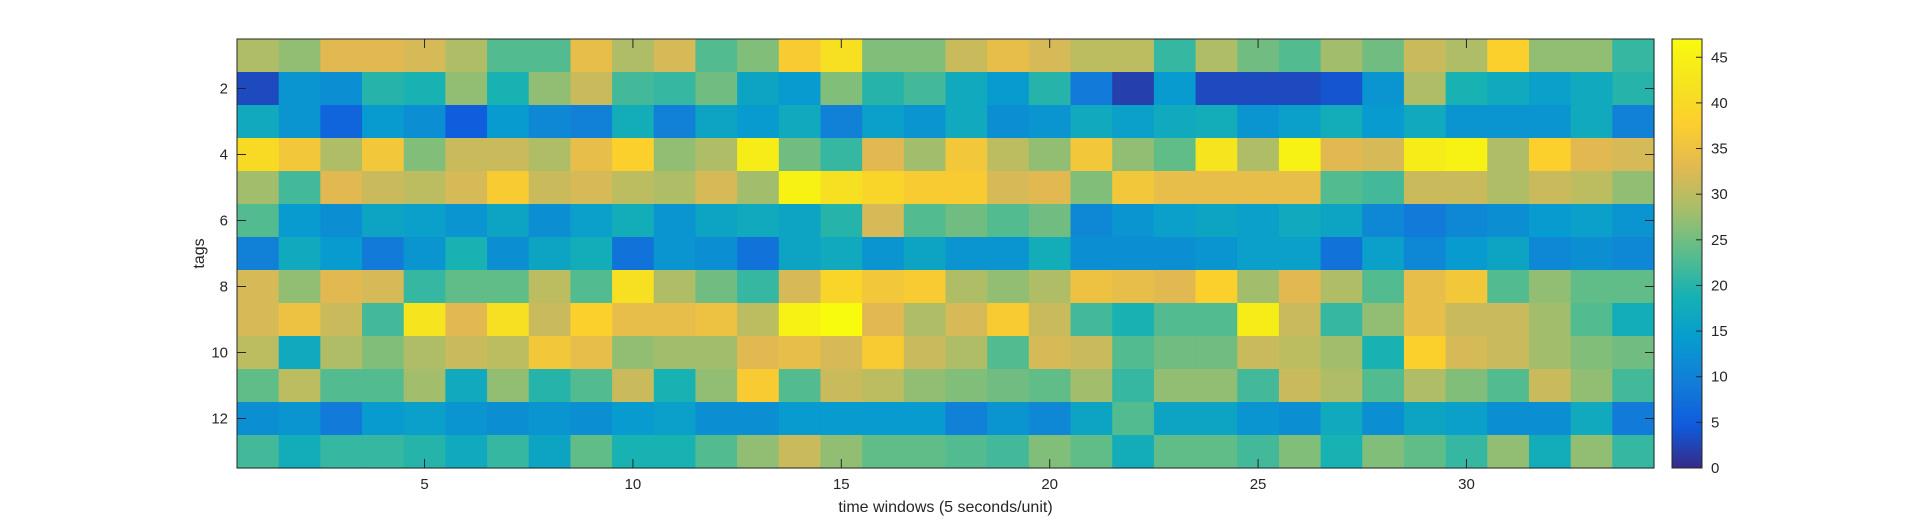 The width and height of the screenshot is (1907, 525). I want to click on colorbar-tick-label: 45, so click(1719, 57).